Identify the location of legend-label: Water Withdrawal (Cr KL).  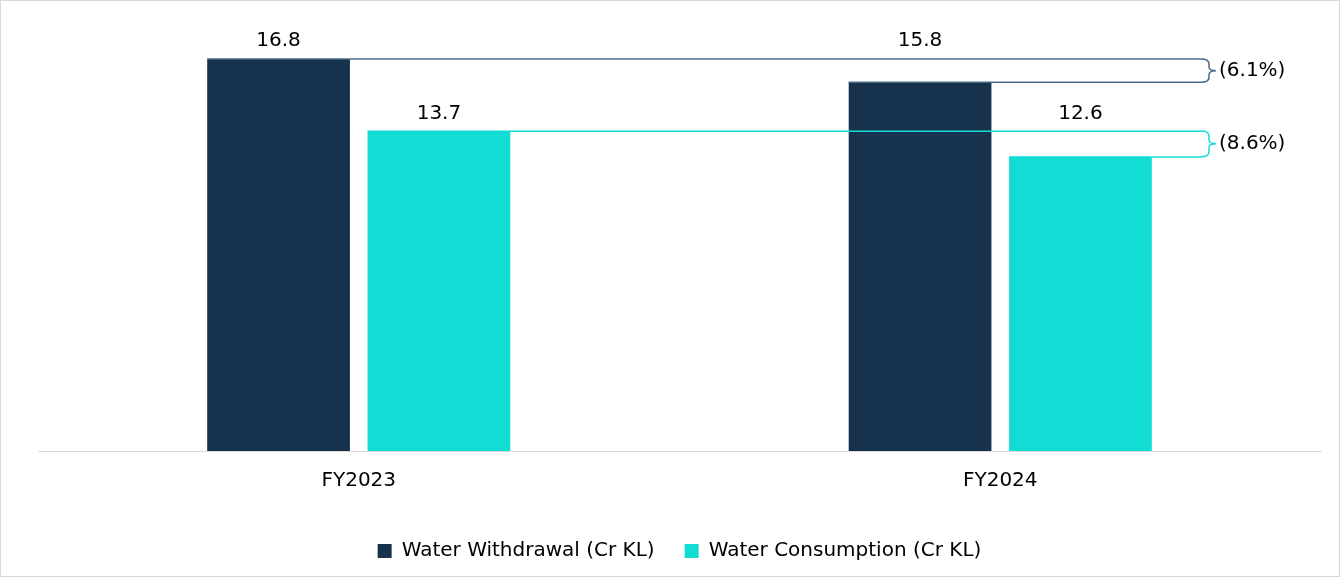
(528, 549).